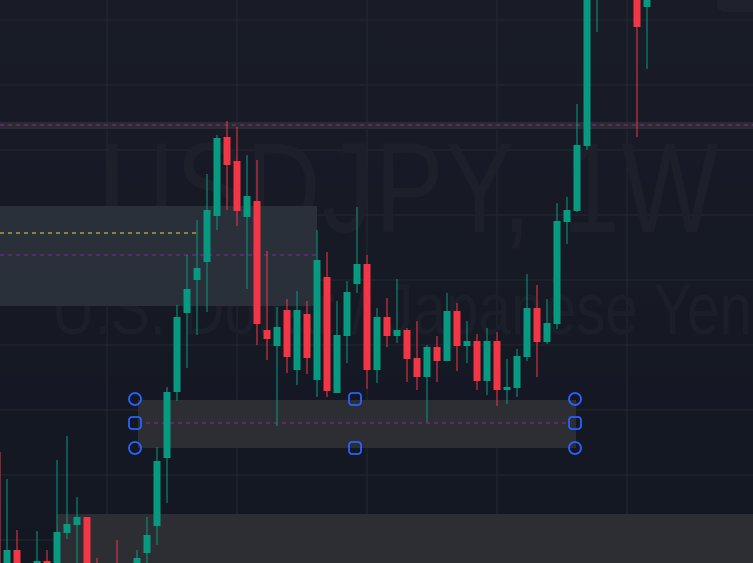  What do you see at coordinates (405, 538) in the screenshot?
I see `bottom-zone` at bounding box center [405, 538].